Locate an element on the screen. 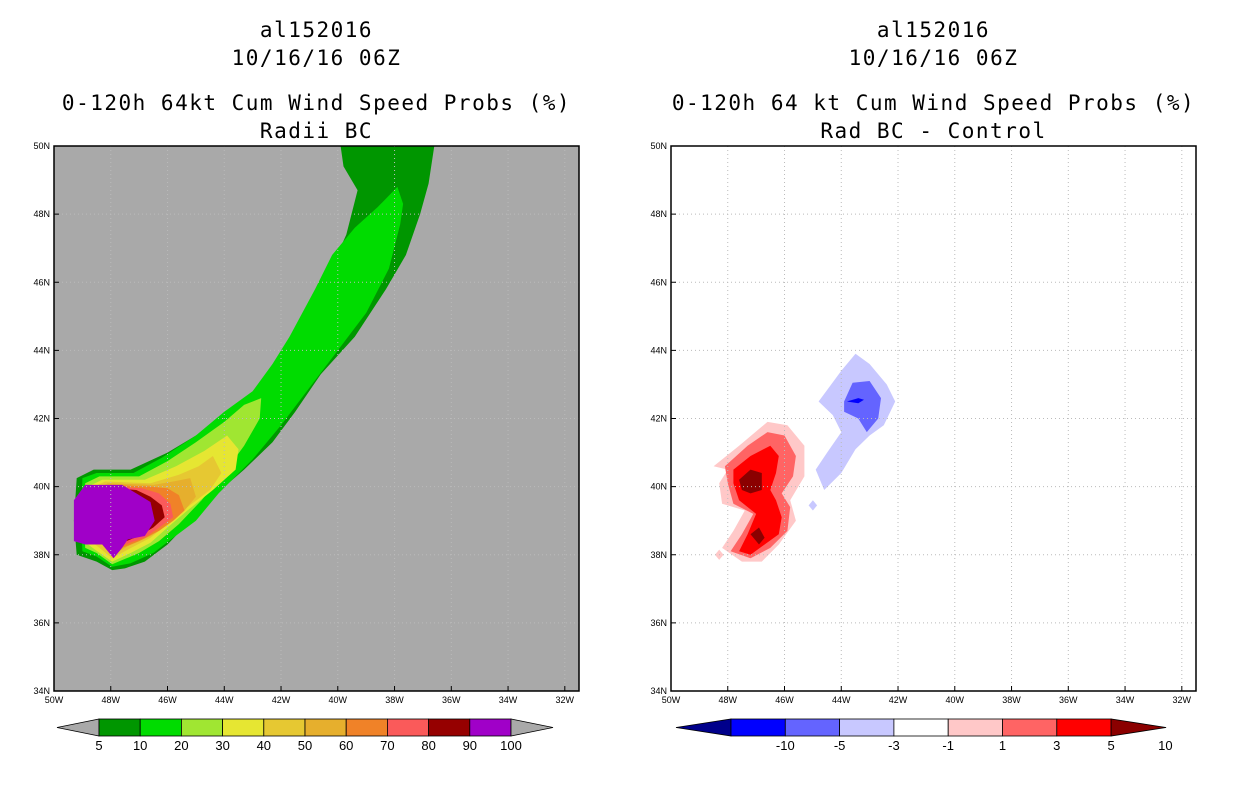 The height and width of the screenshot is (800, 1236). left-ytick-label-6: 46N is located at coordinates (41, 282).